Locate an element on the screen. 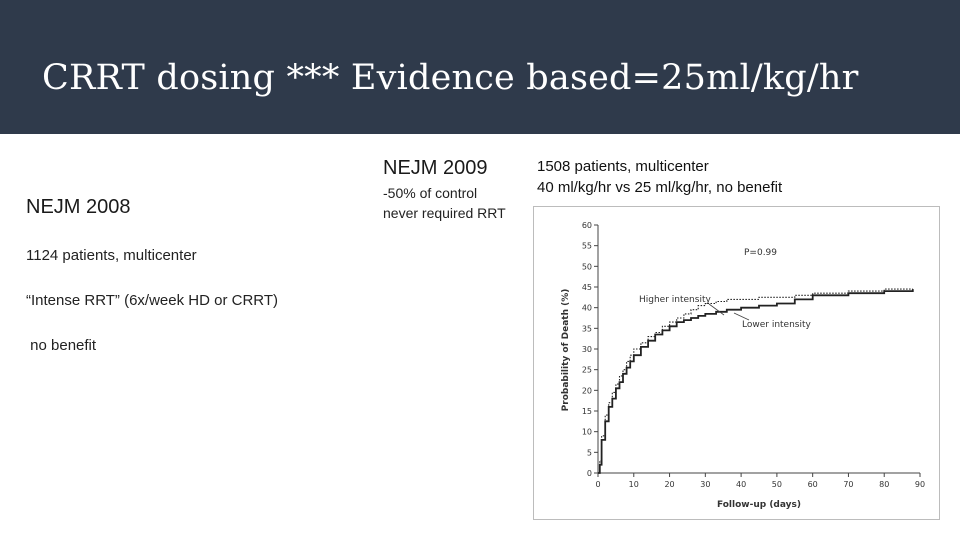 The image size is (960, 540). left-line-intense-rrt: “Intense RRT” (6x/week HD or CRRT) is located at coordinates (152, 300).